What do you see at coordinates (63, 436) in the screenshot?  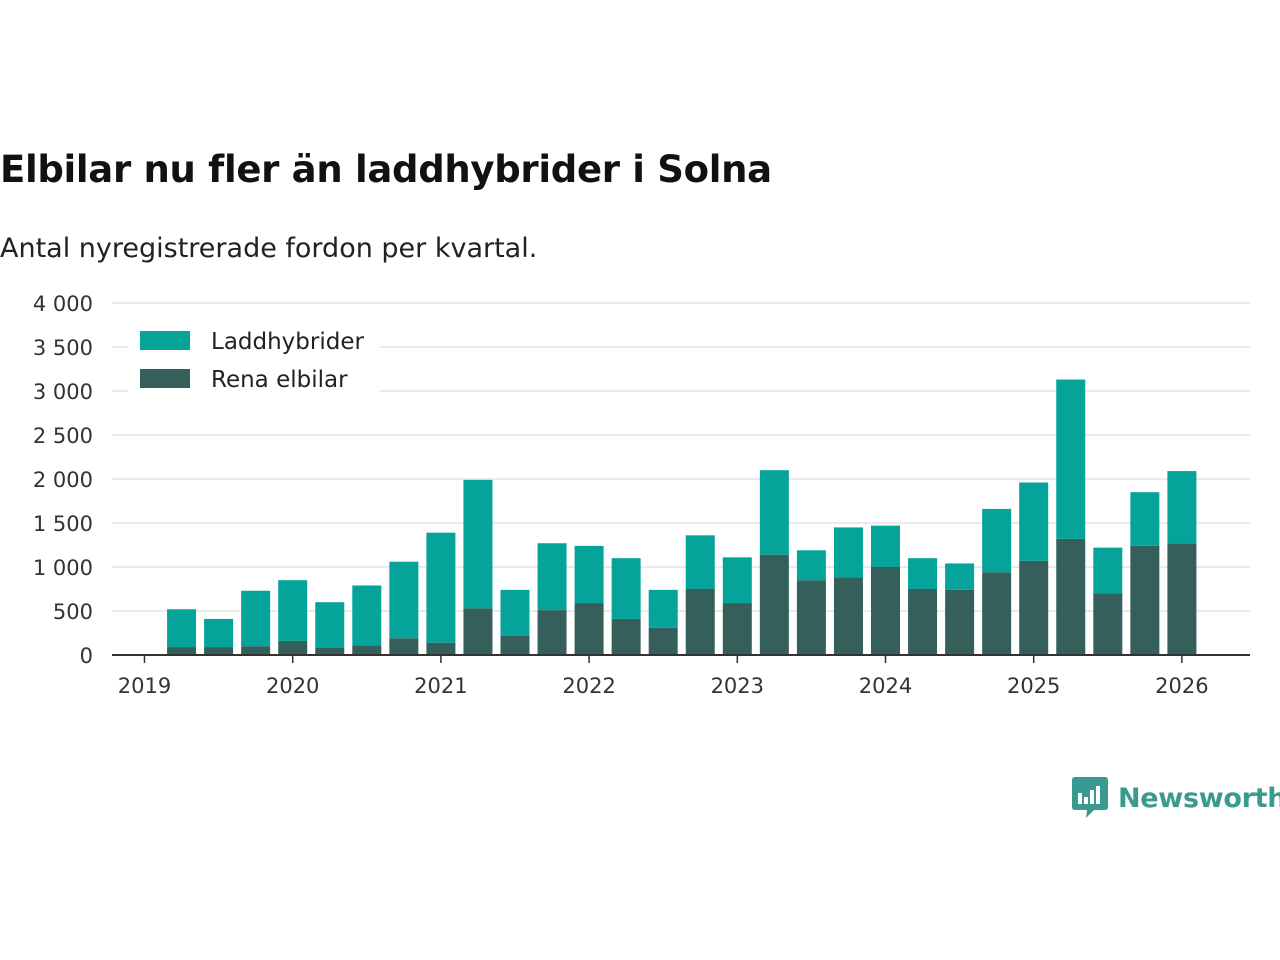 I see `y-tick-label: 2 500` at bounding box center [63, 436].